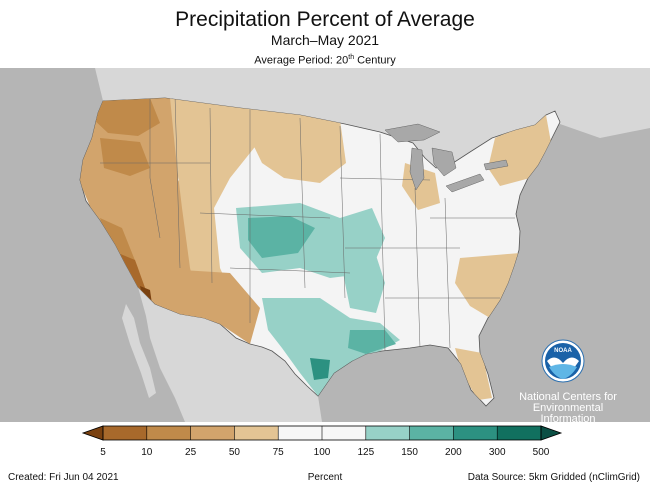 The width and height of the screenshot is (650, 491). What do you see at coordinates (320, 369) in the screenshot?
I see `very-wet-texas-coast` at bounding box center [320, 369].